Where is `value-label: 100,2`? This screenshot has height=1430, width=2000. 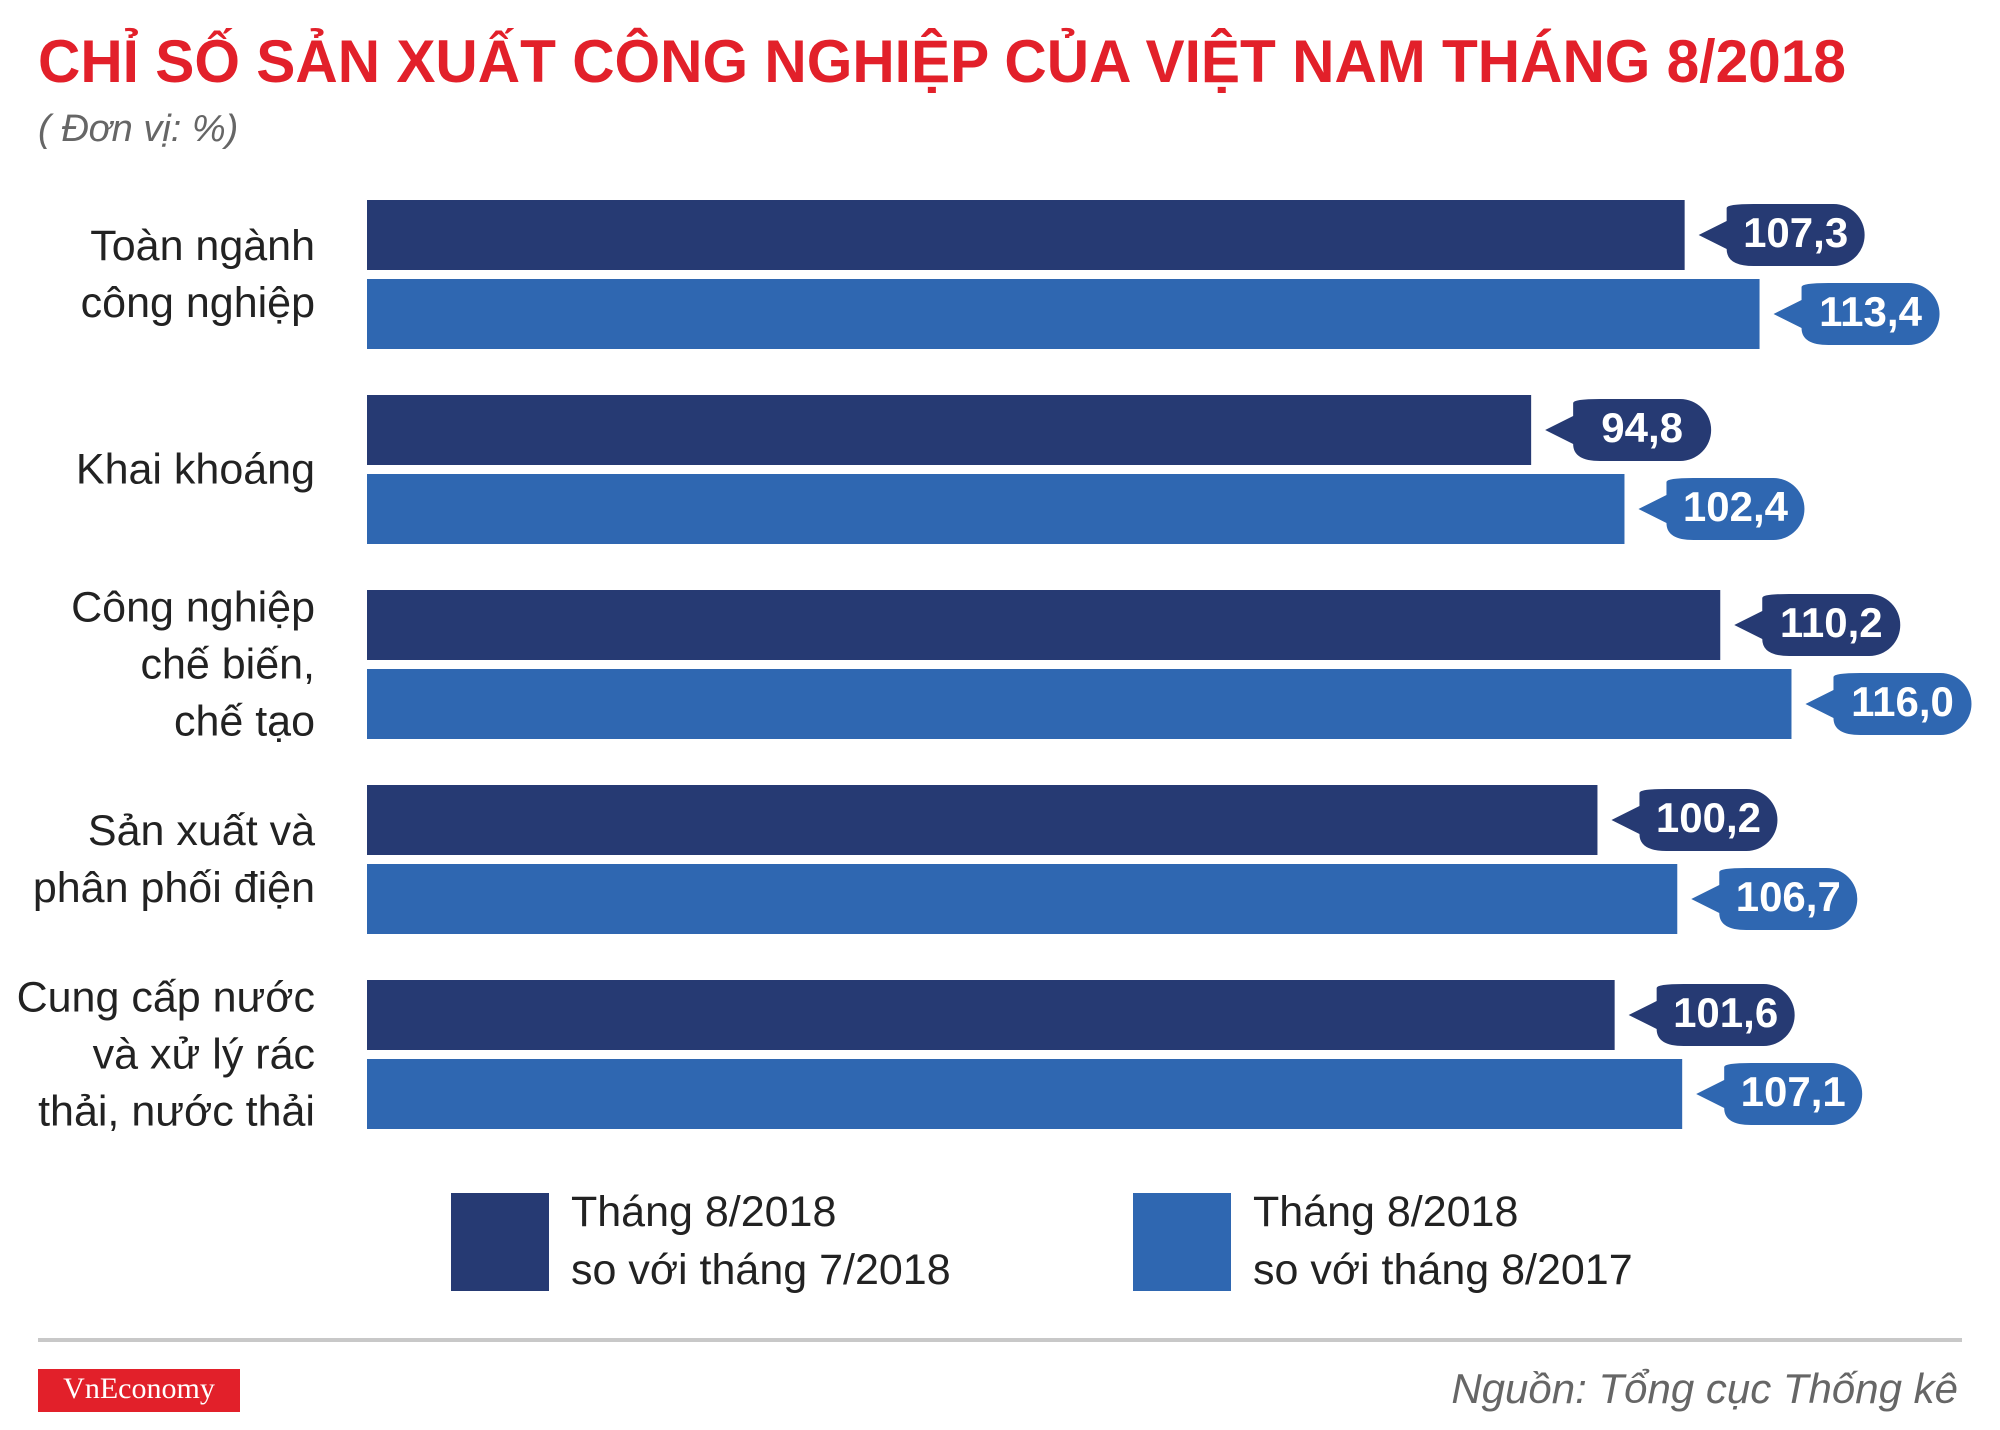
value-label: 100,2 is located at coordinates (1708, 817).